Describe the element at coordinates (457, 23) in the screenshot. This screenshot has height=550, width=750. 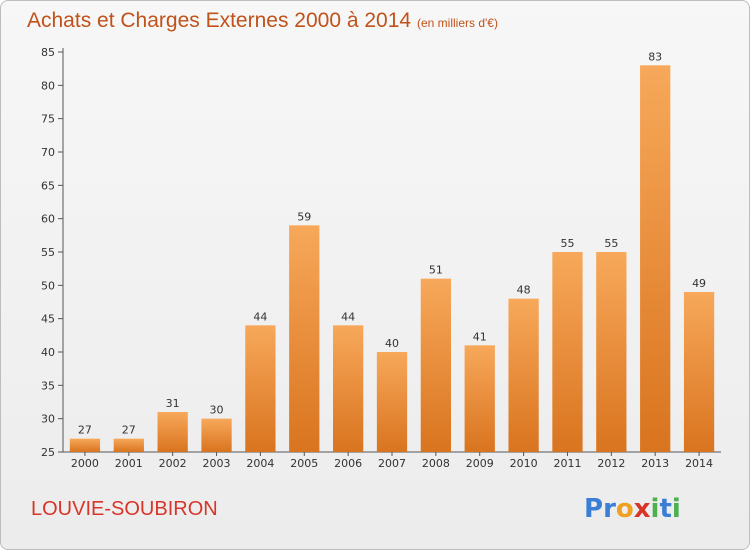
I see `chart-subtitle: (en milliers d'€)` at that location.